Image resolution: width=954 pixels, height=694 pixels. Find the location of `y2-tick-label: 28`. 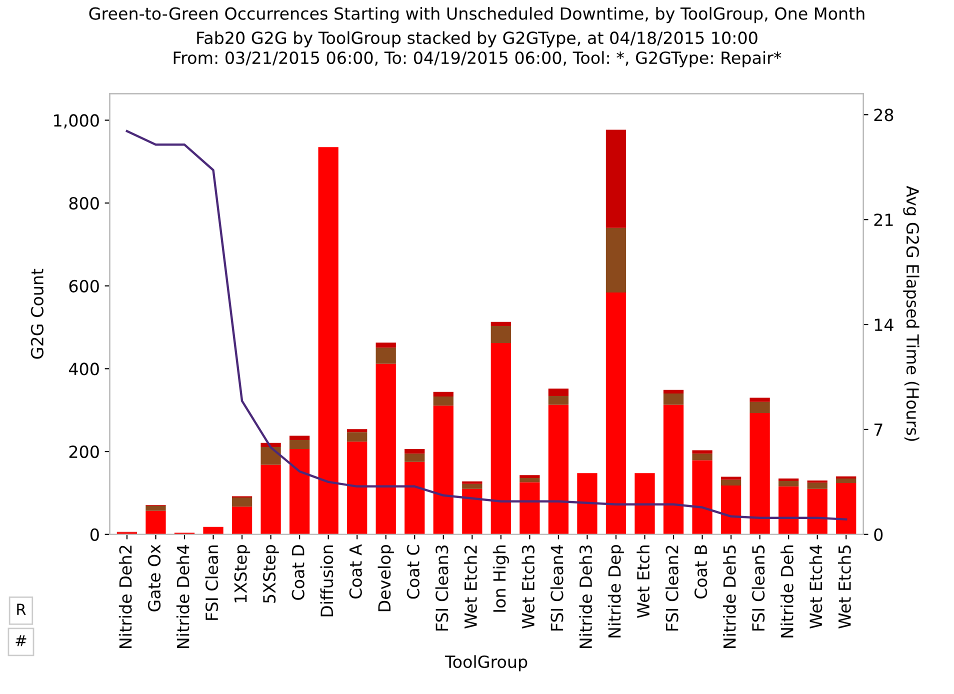

y2-tick-label: 28 is located at coordinates (884, 115).